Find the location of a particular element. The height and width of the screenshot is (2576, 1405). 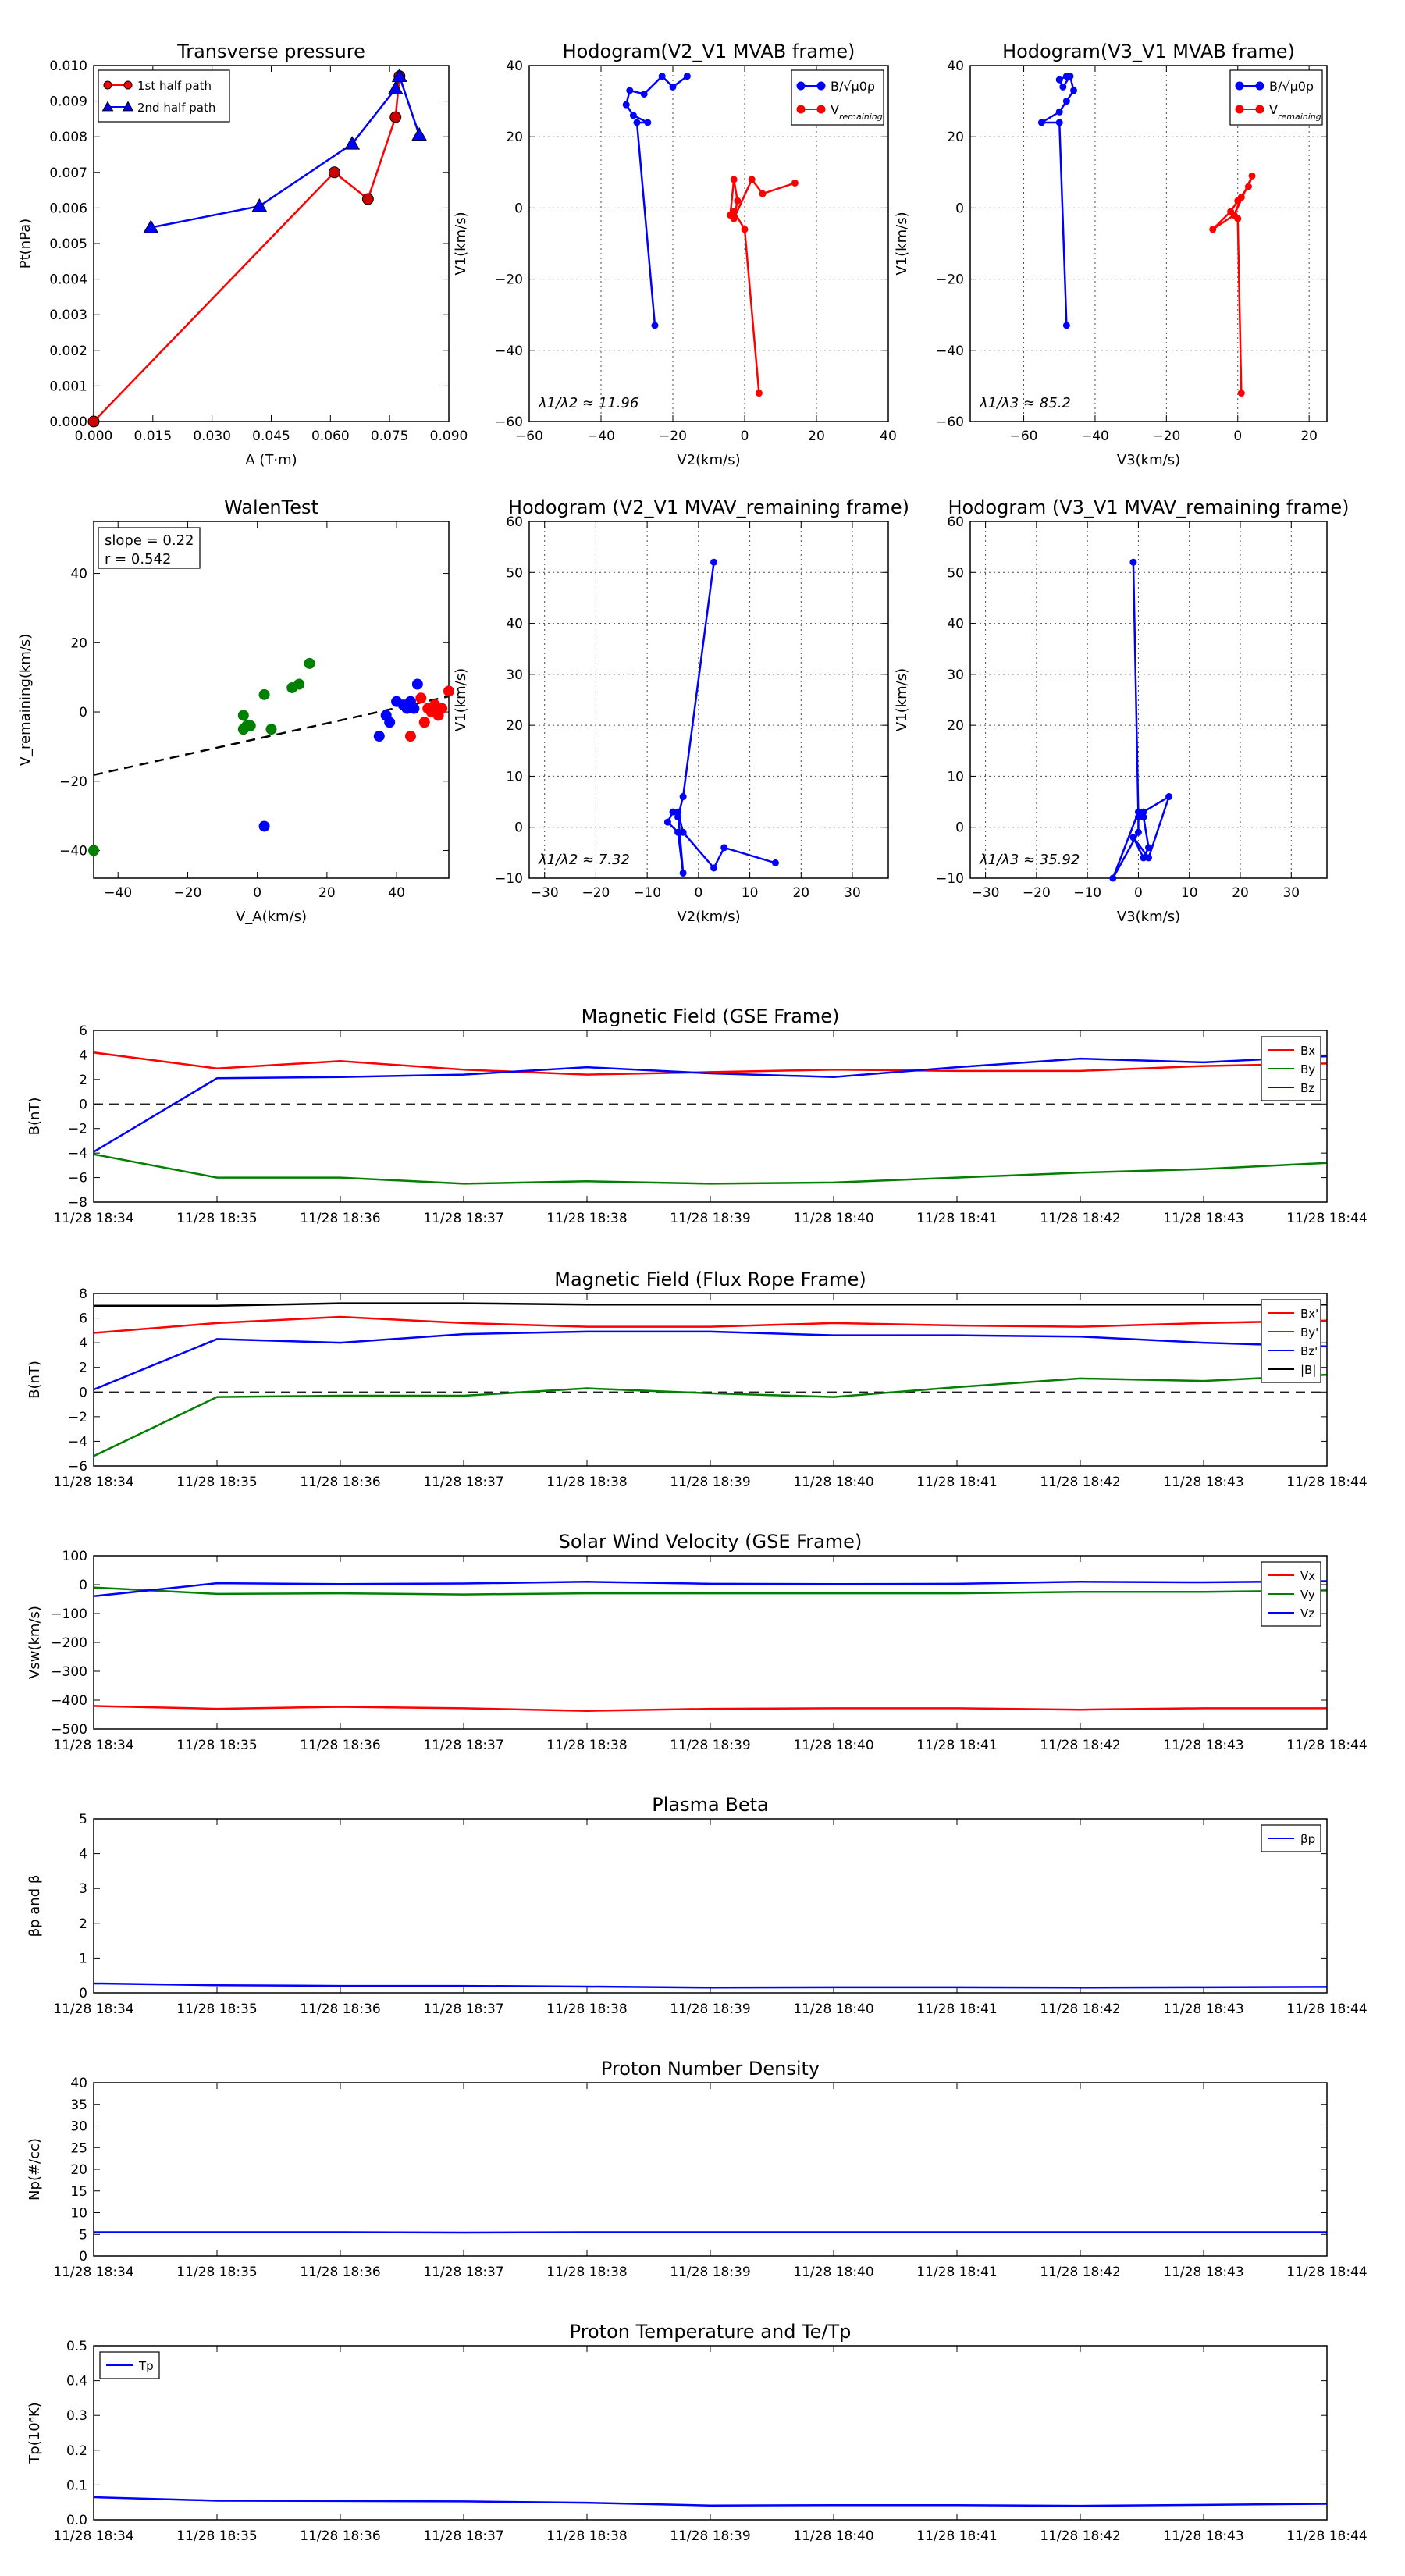

x-tick-label: 30 is located at coordinates (852, 893).